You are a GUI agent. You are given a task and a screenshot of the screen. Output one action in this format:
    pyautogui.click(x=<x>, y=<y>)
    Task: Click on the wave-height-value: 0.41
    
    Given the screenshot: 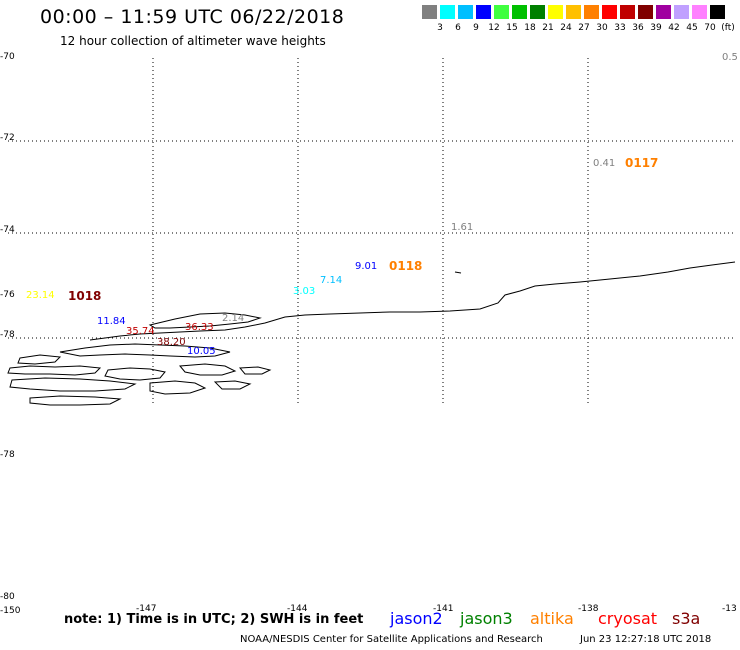 What is the action you would take?
    pyautogui.click(x=604, y=163)
    